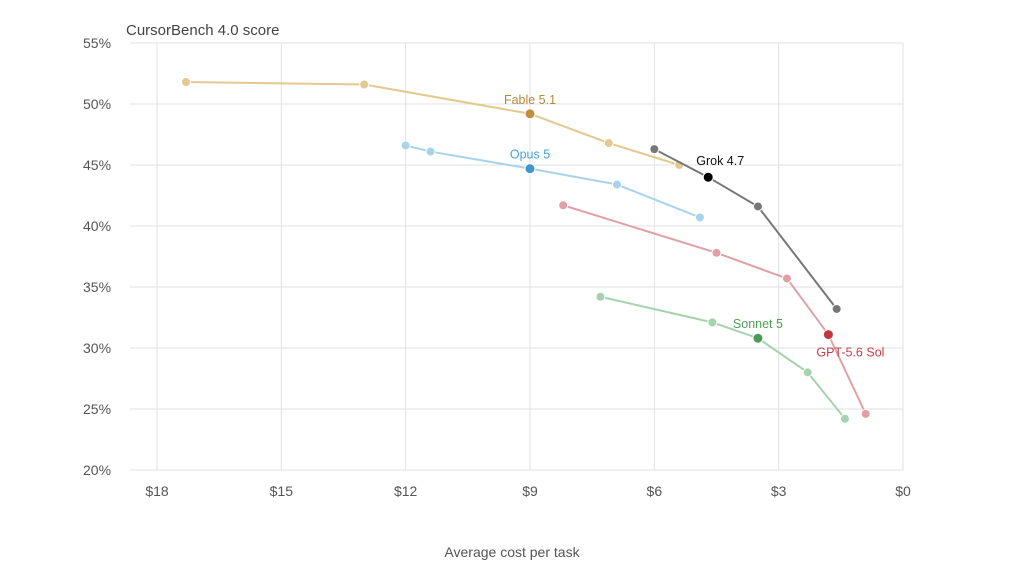 The image size is (1024, 575). I want to click on series-grok-4-7: Grok 4.7, so click(745, 229).